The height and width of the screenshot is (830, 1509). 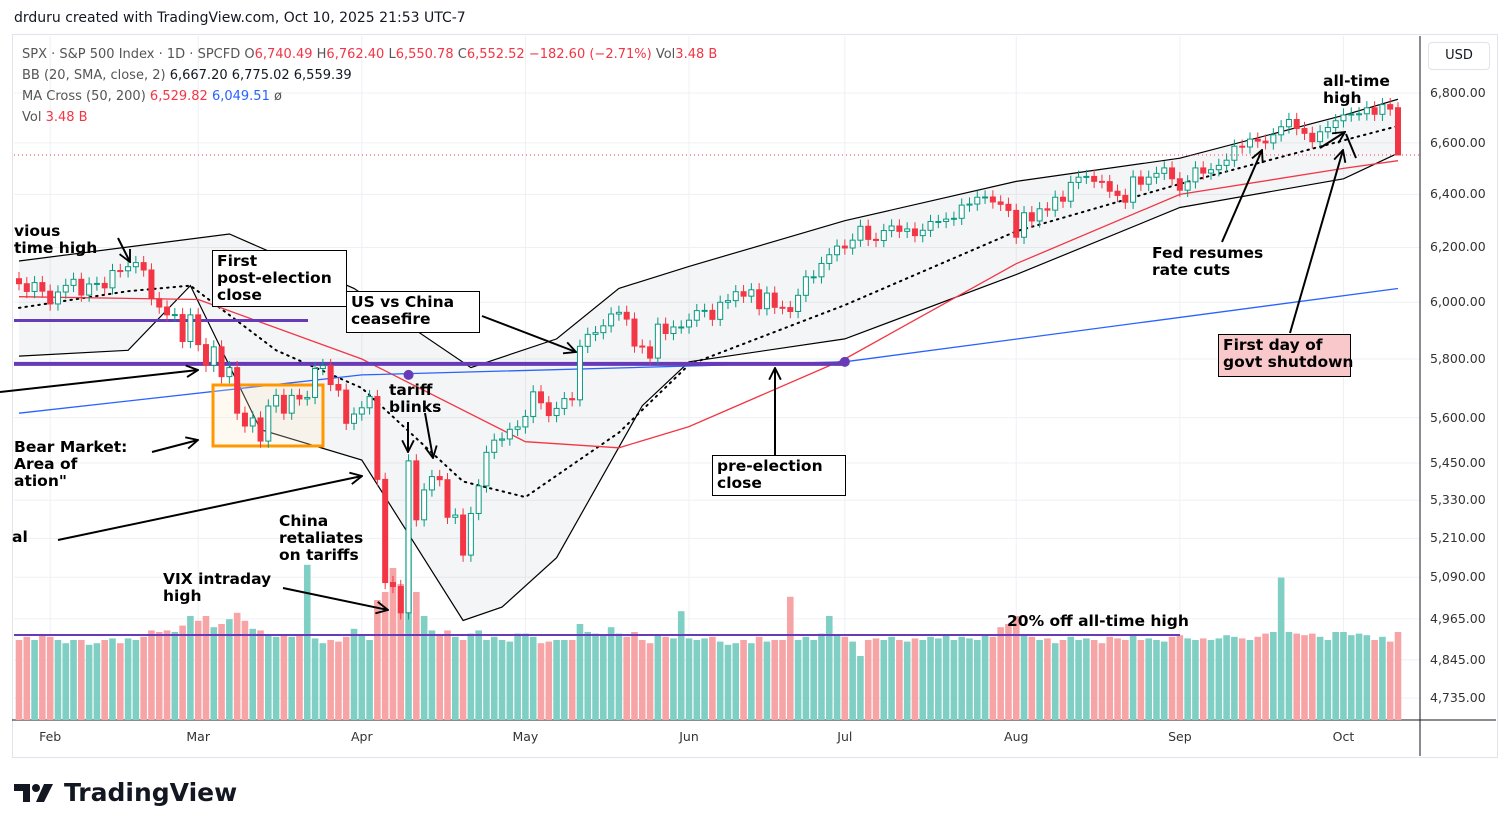 I want to click on tradingview-logo: TradingView, so click(x=125, y=792).